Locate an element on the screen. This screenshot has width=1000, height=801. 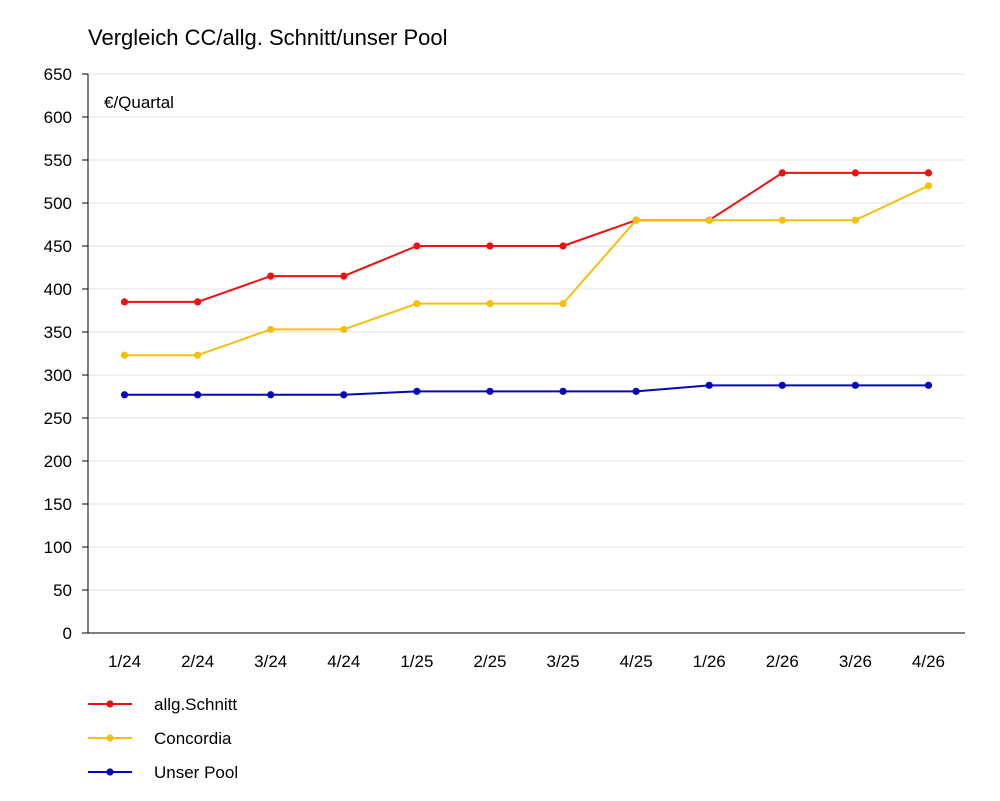
legend-label: allg.Schnitt is located at coordinates (195, 704).